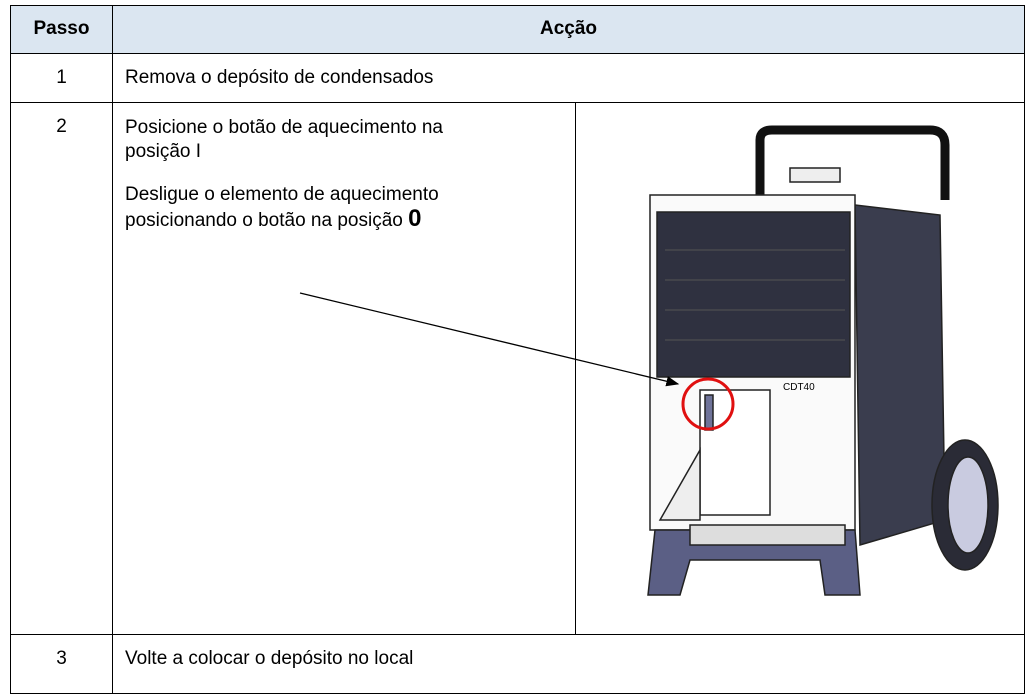 The height and width of the screenshot is (694, 1035). Describe the element at coordinates (568, 29) in the screenshot. I see `header-action: Acção` at that location.